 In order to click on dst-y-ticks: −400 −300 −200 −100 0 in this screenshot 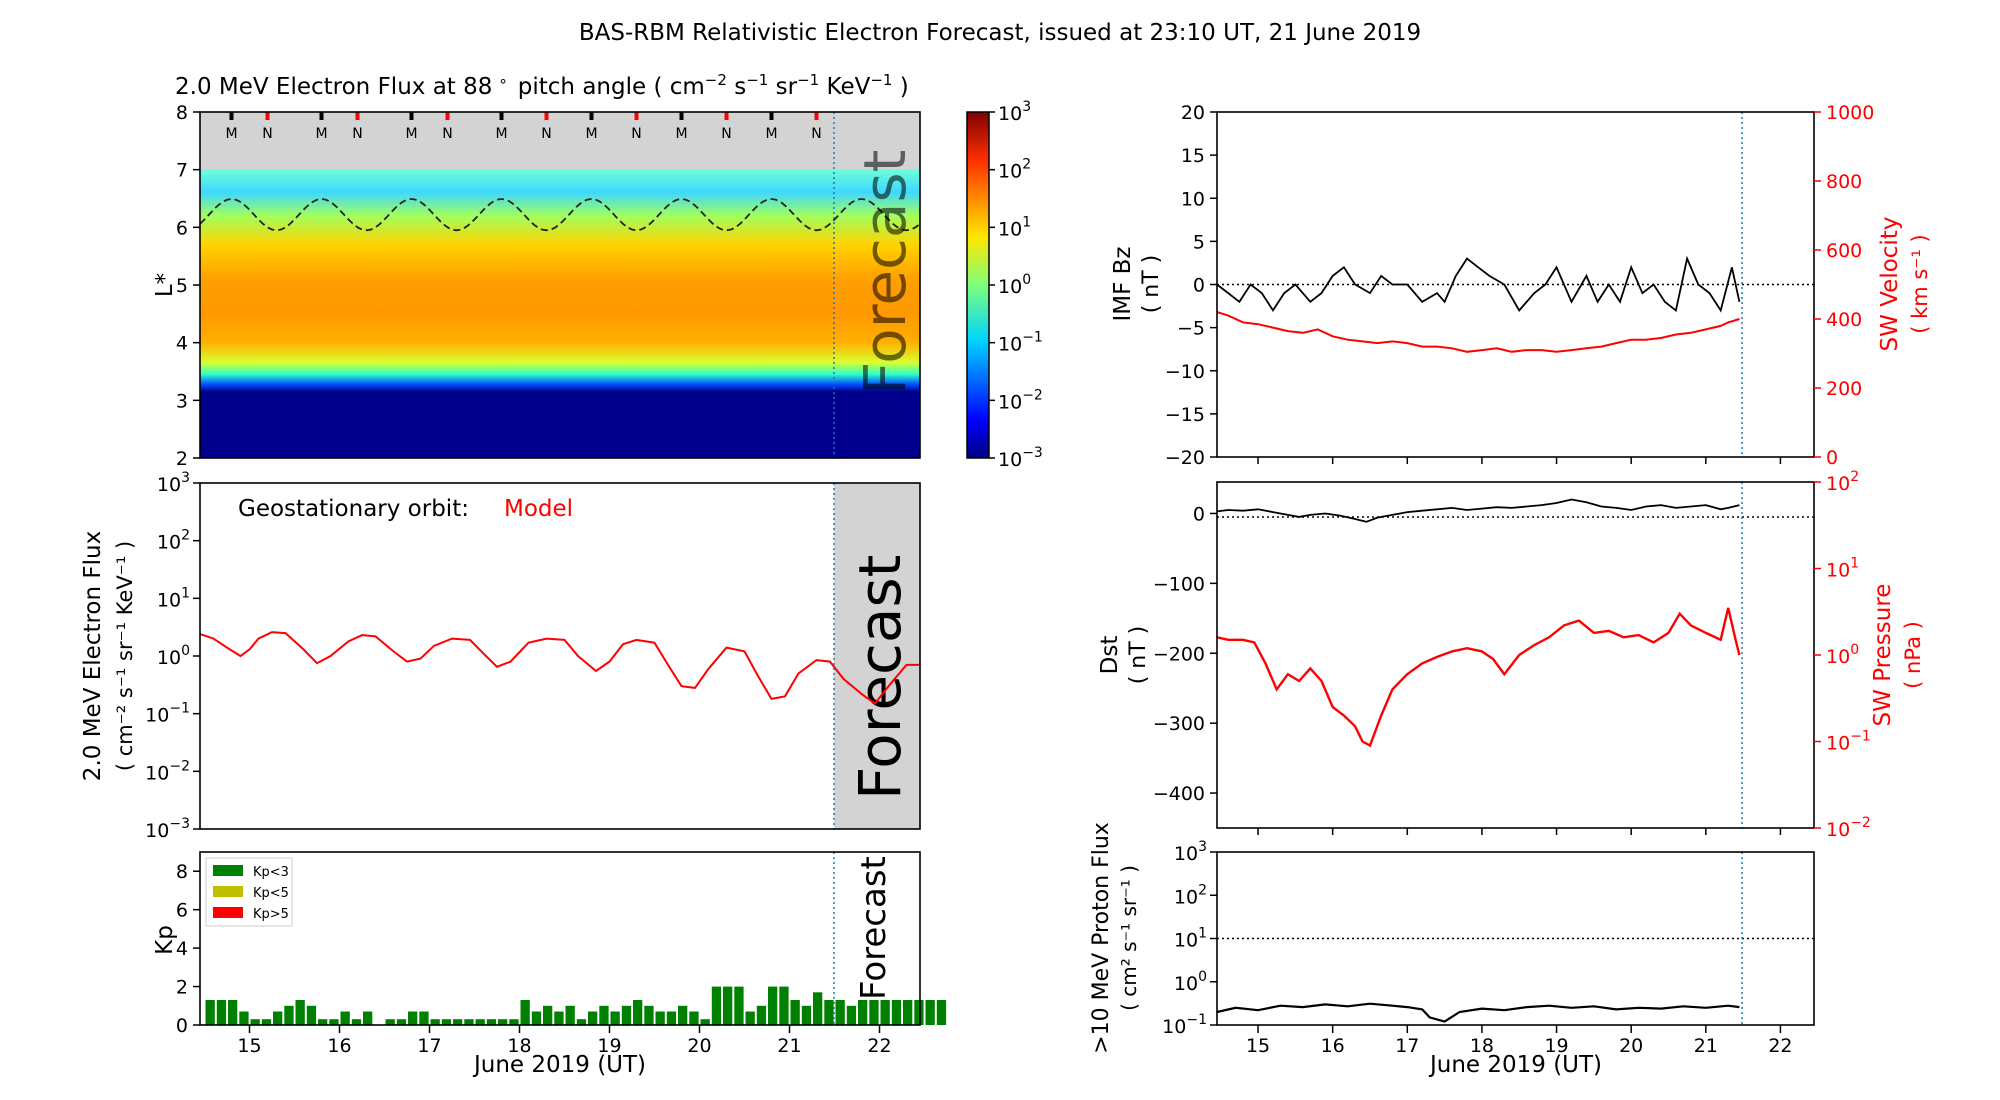, I will do `click(1185, 654)`.